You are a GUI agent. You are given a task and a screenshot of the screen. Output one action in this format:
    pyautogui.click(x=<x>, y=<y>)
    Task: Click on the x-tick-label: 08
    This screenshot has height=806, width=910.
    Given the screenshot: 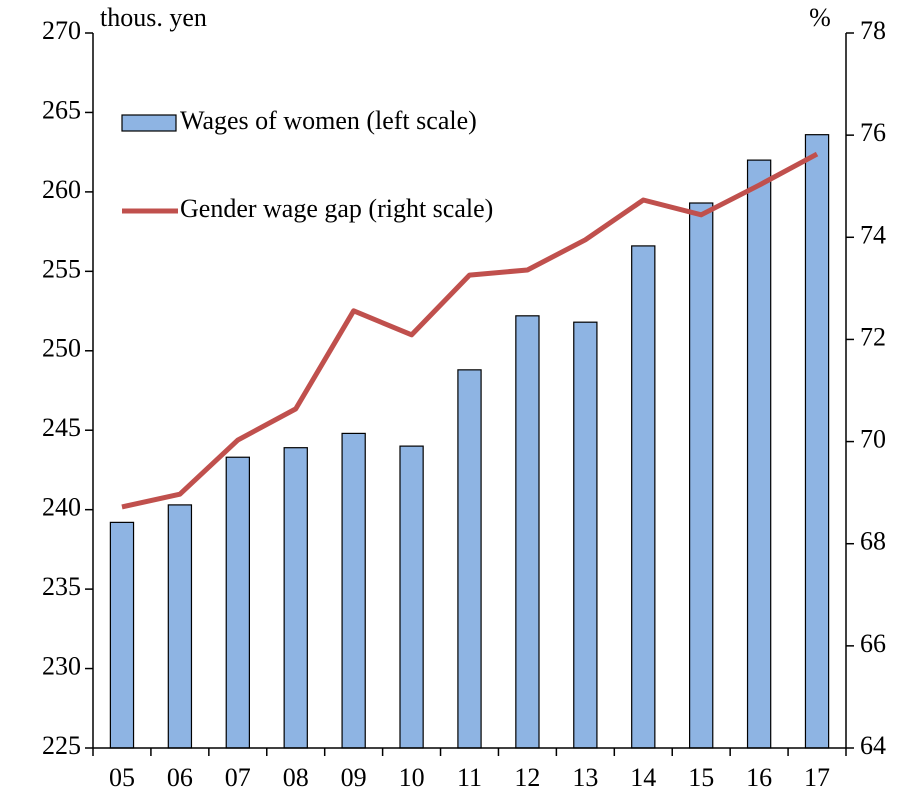 What is the action you would take?
    pyautogui.click(x=296, y=777)
    